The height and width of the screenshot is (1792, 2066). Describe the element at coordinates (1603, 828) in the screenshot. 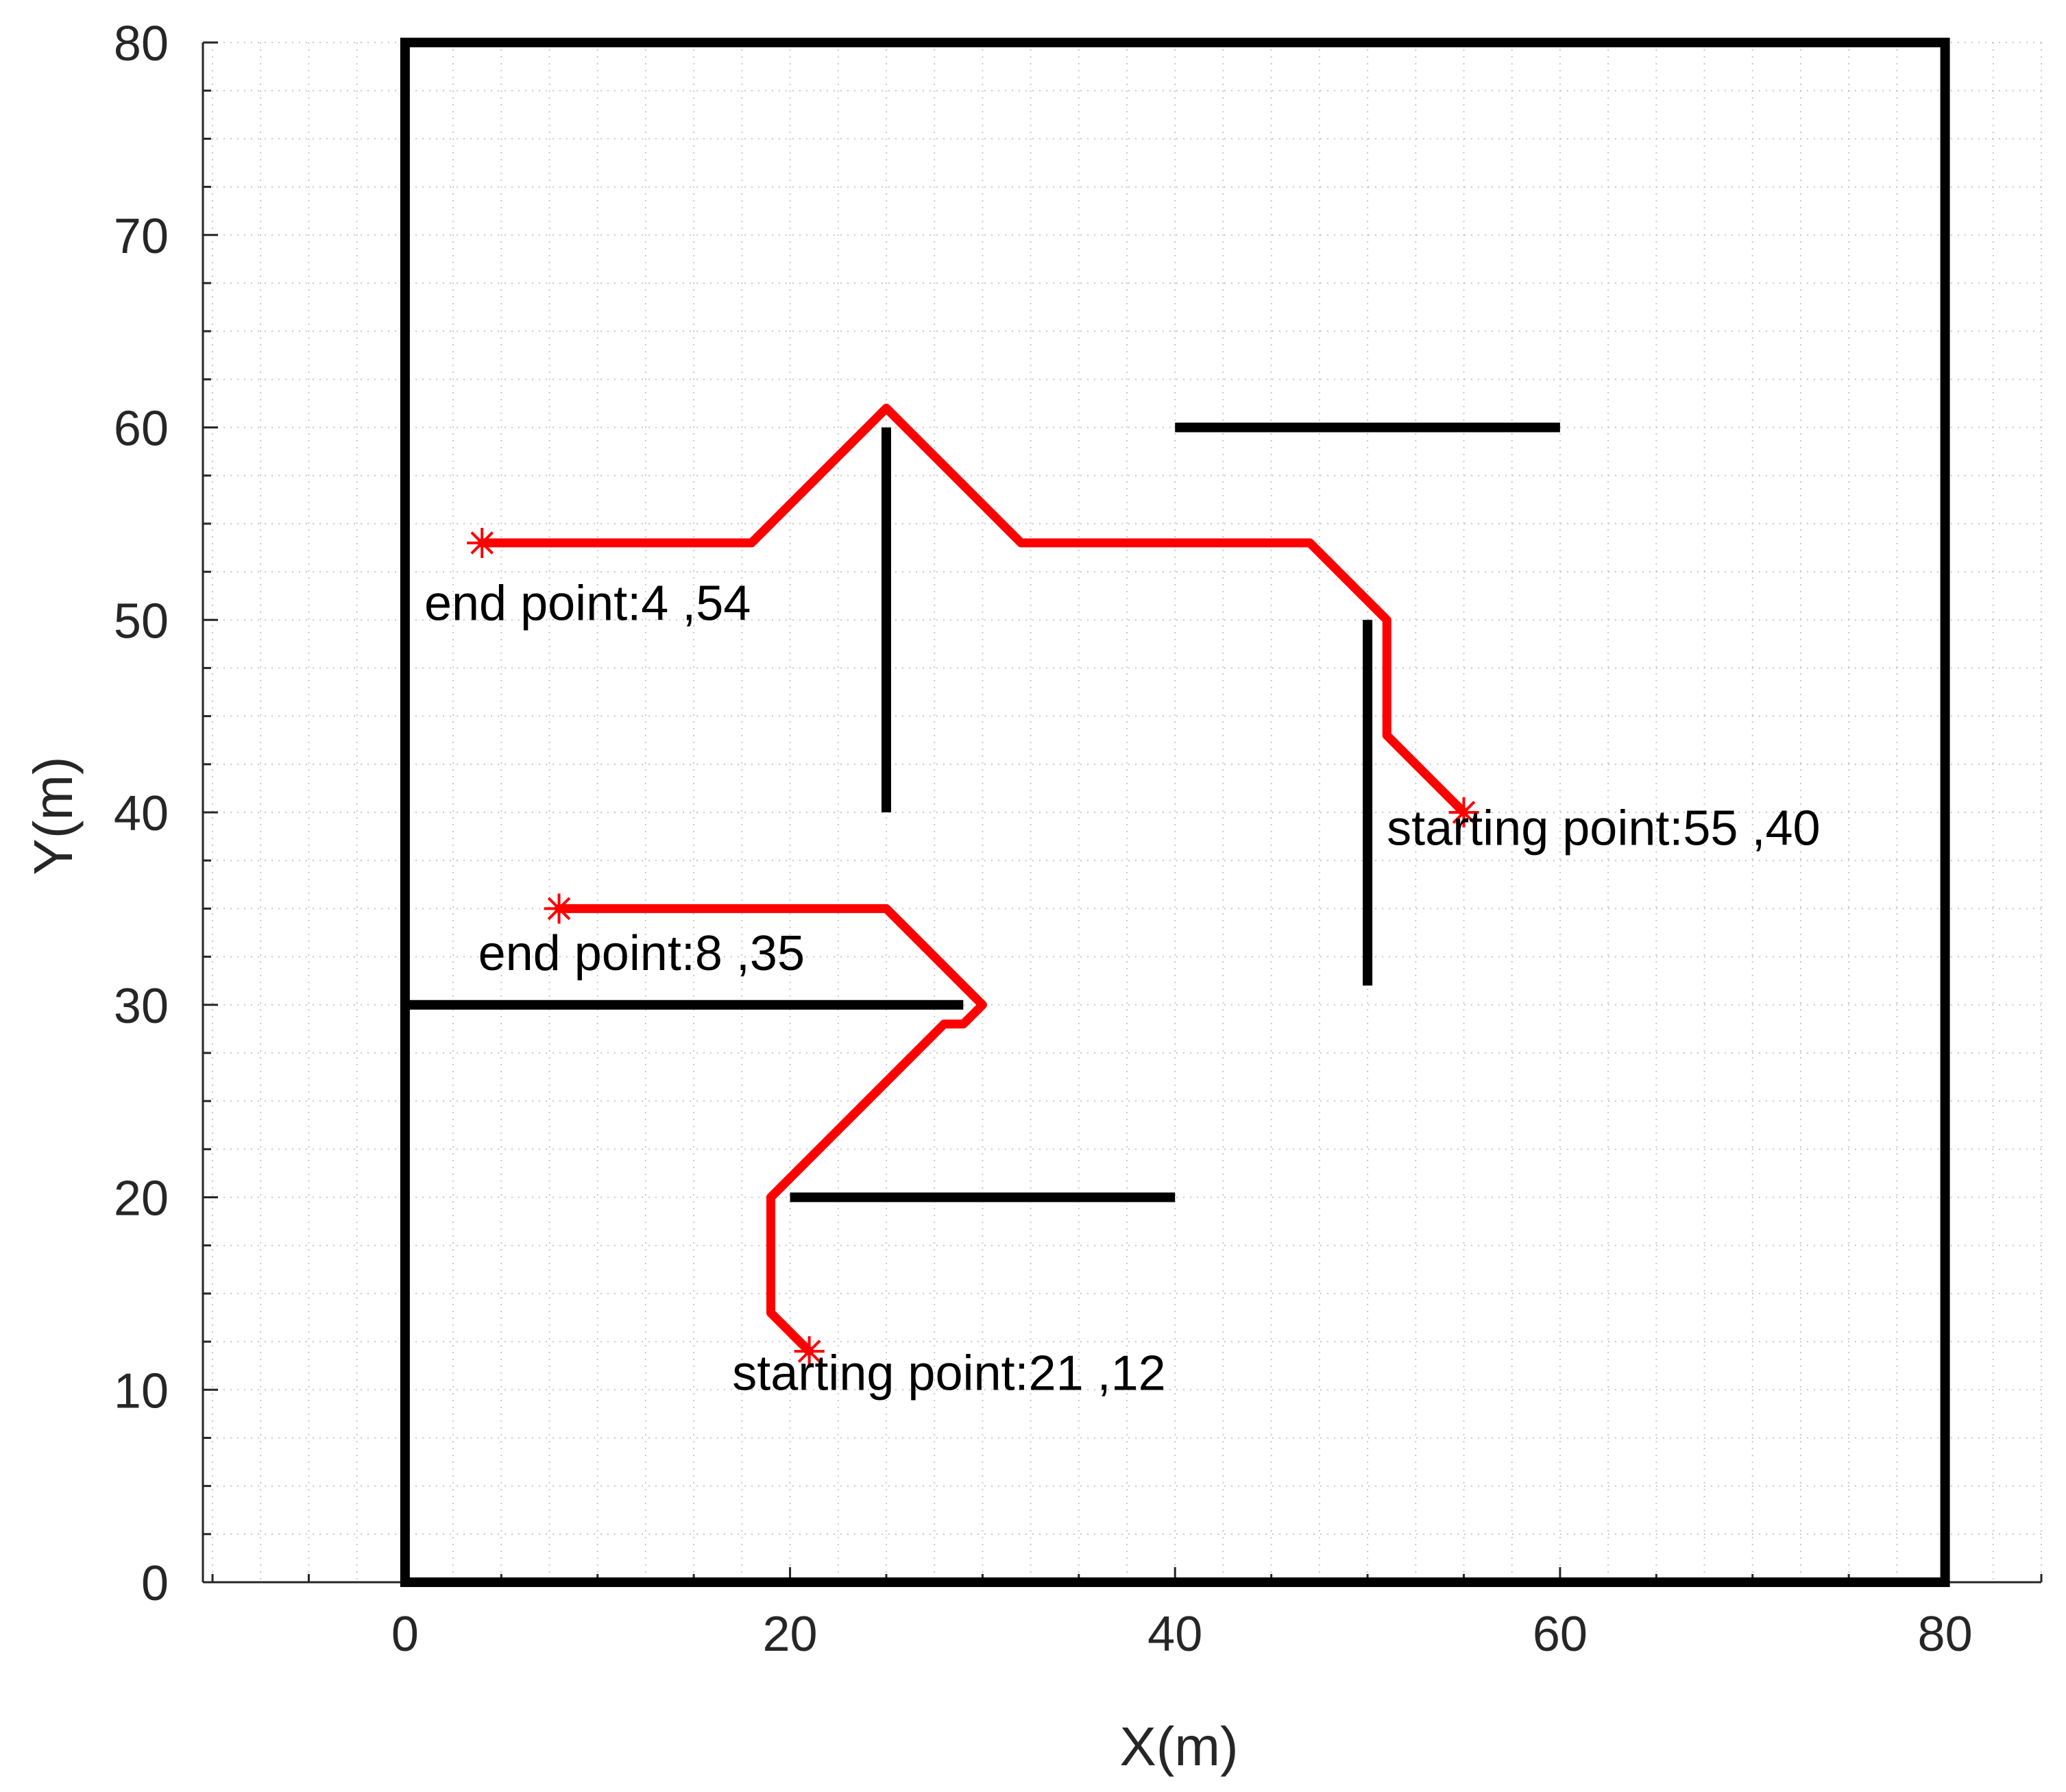

I see `point-annotation: starting point:55 ,40` at that location.